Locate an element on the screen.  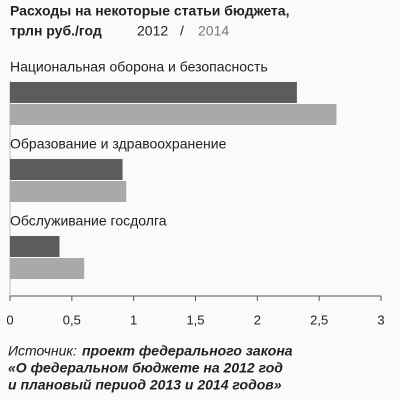
source-text: и плановый период 2013 и 2014 годов» is located at coordinates (145, 385).